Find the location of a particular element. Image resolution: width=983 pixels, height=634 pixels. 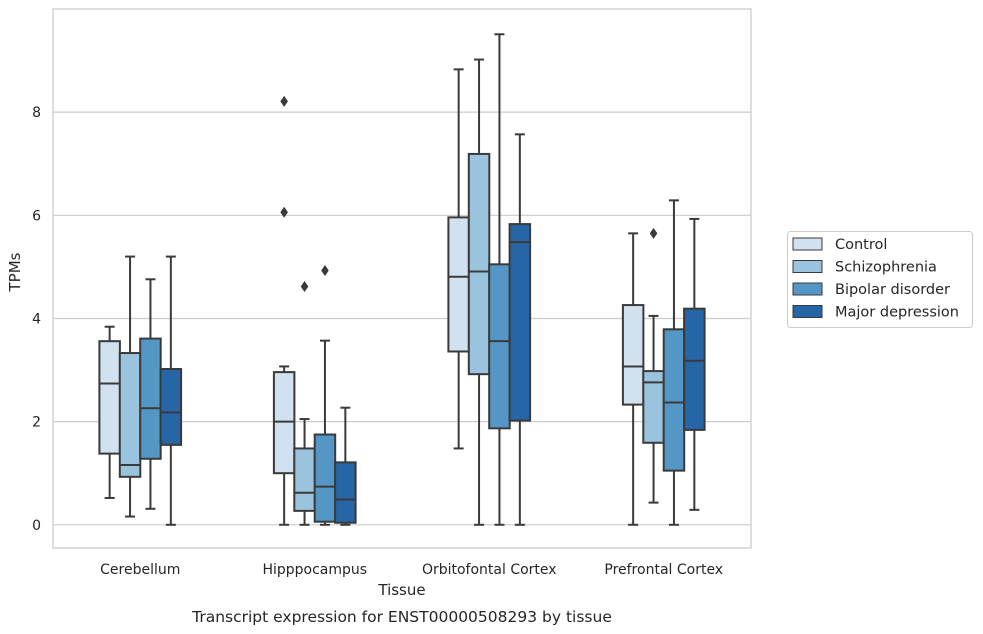

box-bipolar-disorder-prefrontal-cortex is located at coordinates (674, 362).